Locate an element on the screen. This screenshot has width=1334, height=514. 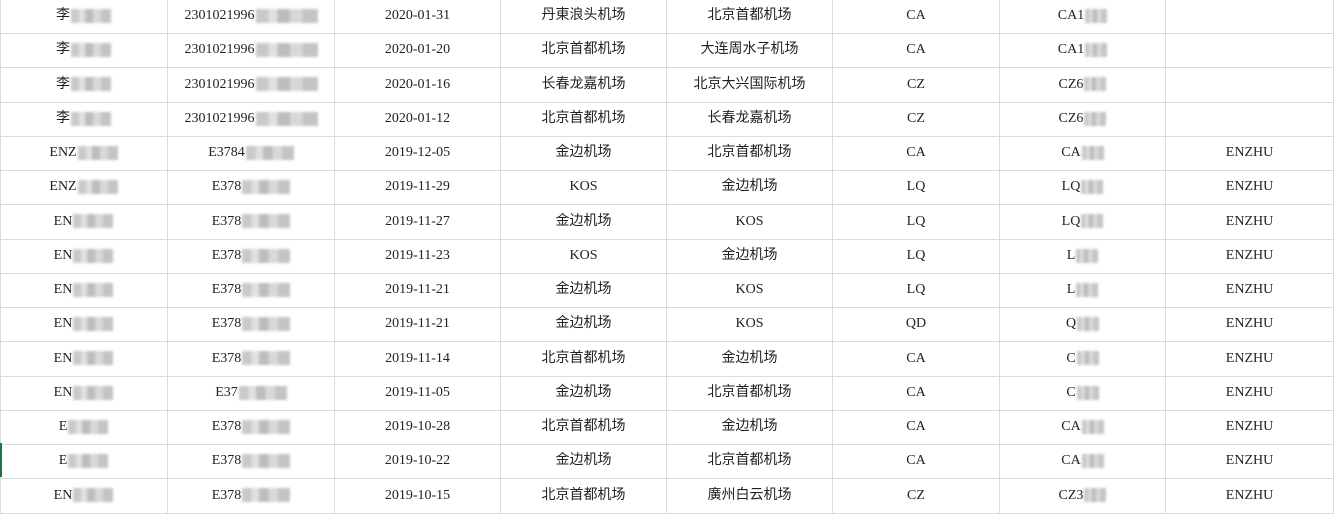
cell-to: 廣州白云机场 is located at coordinates (750, 495).